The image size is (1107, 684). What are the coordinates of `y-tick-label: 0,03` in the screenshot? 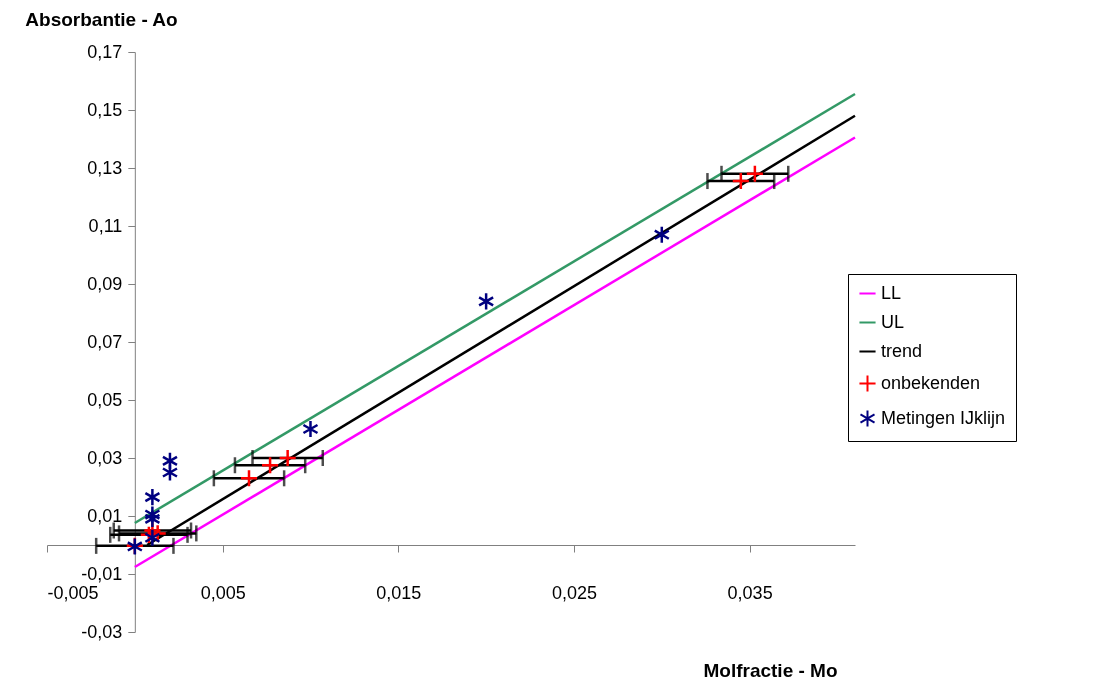 It's located at (105, 457).